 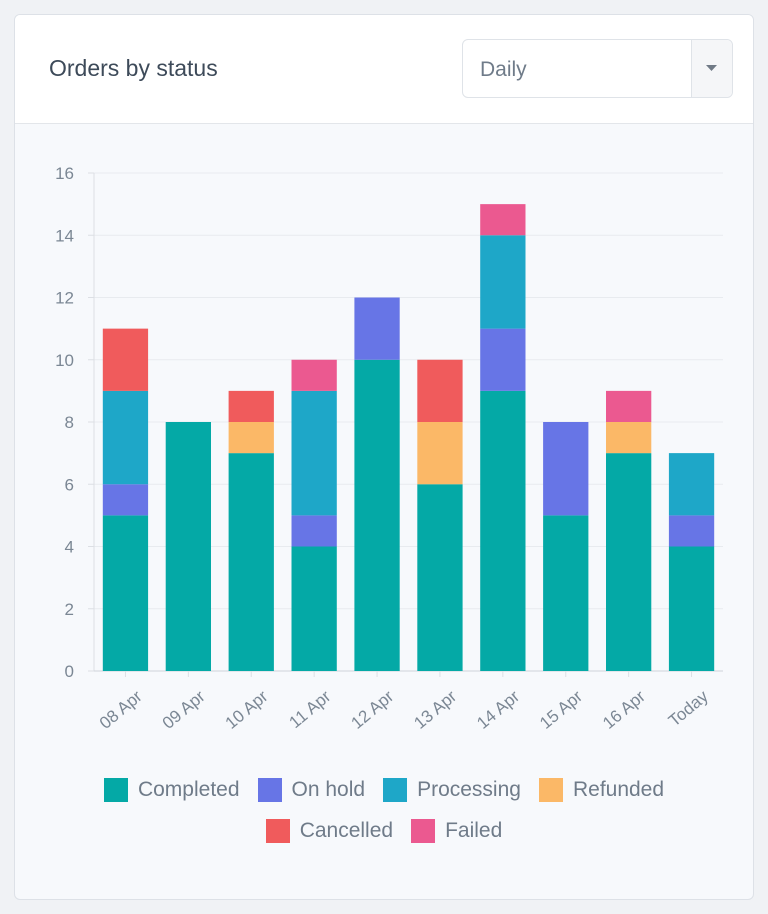 I want to click on legend-label: Failed, so click(x=474, y=830).